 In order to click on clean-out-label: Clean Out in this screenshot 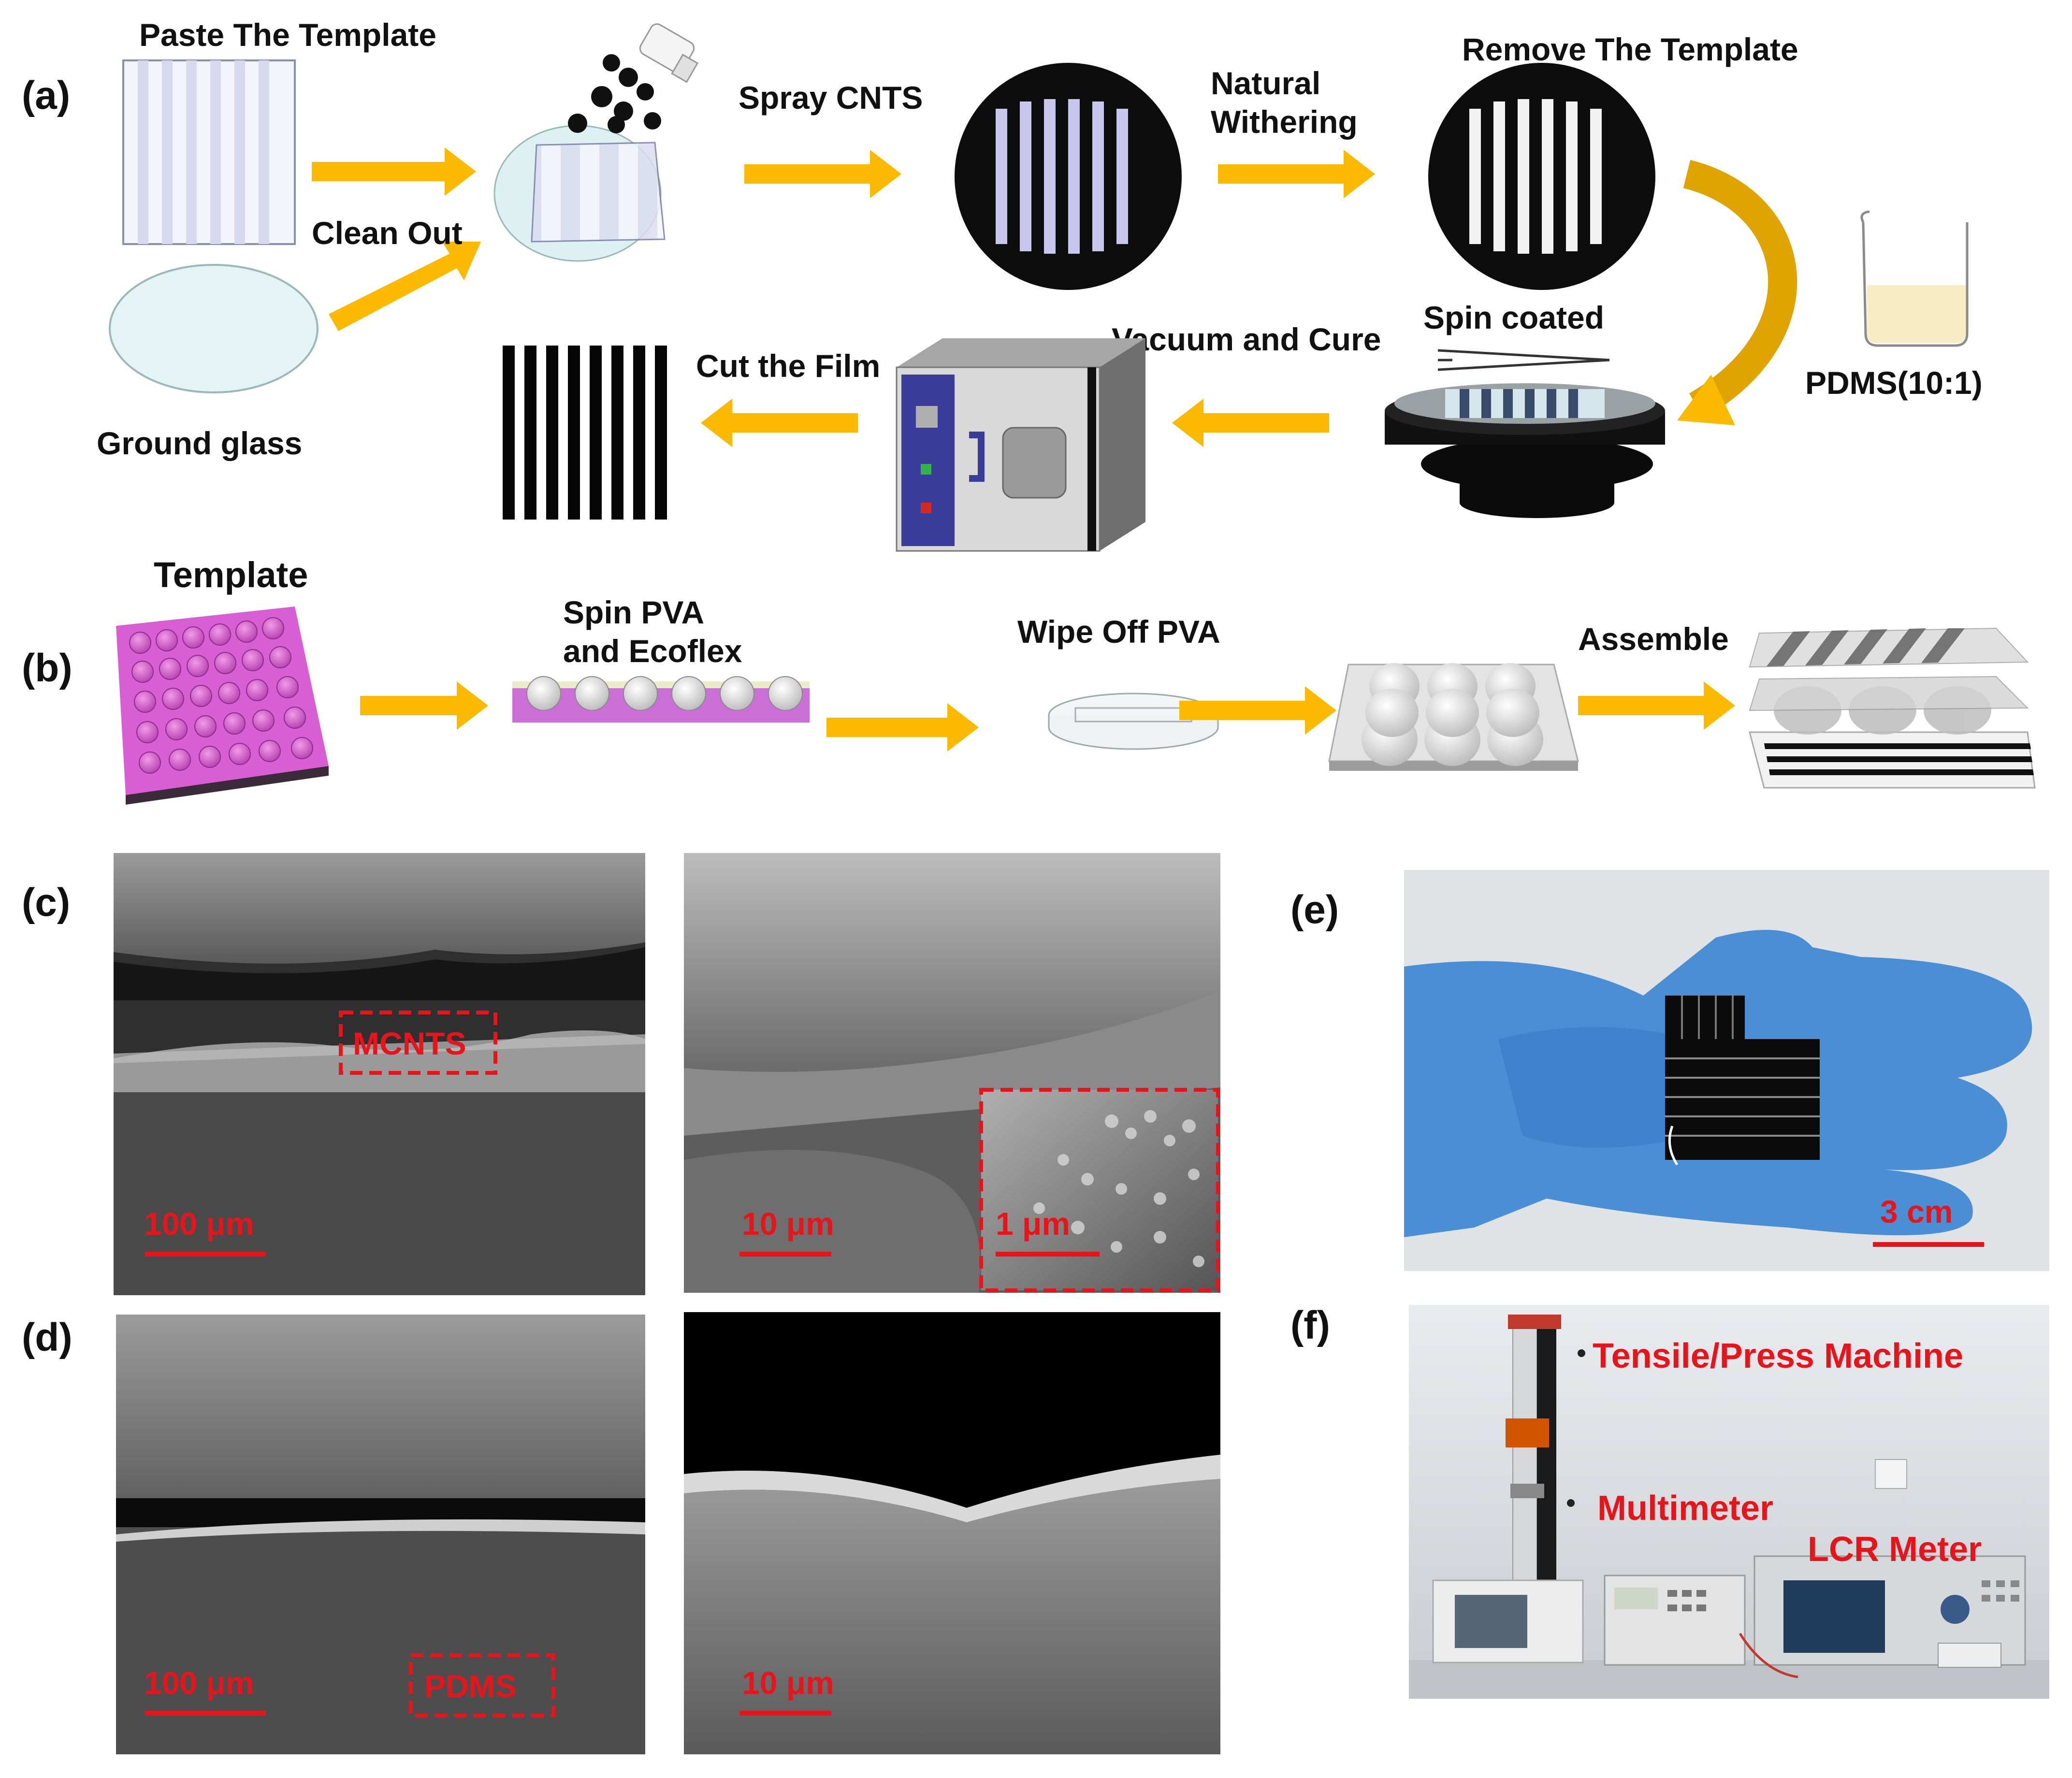, I will do `click(387, 233)`.